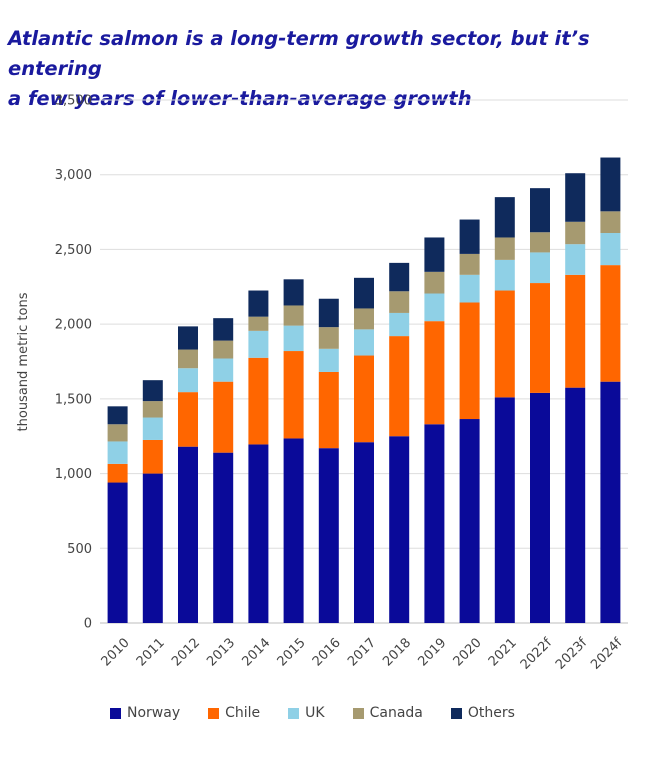 The image size is (650, 757). What do you see at coordinates (434, 373) in the screenshot?
I see `bar-segment-chile-2019` at bounding box center [434, 373].